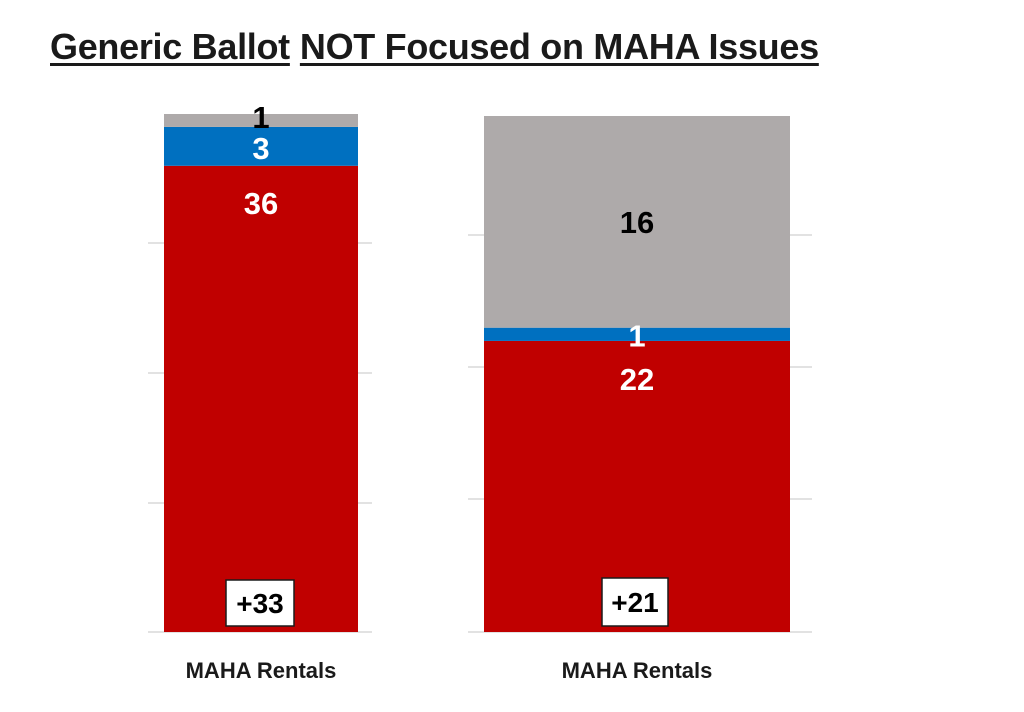 Image resolution: width=1024 pixels, height=712 pixels. I want to click on bar-1-segment-blue, so click(261, 146).